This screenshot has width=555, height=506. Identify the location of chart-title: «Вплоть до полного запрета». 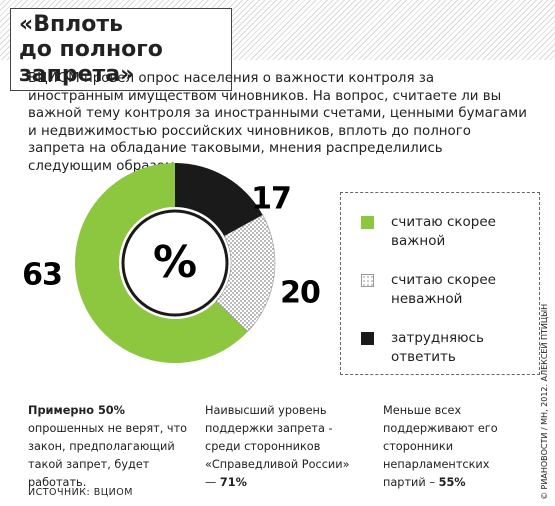
(121, 49).